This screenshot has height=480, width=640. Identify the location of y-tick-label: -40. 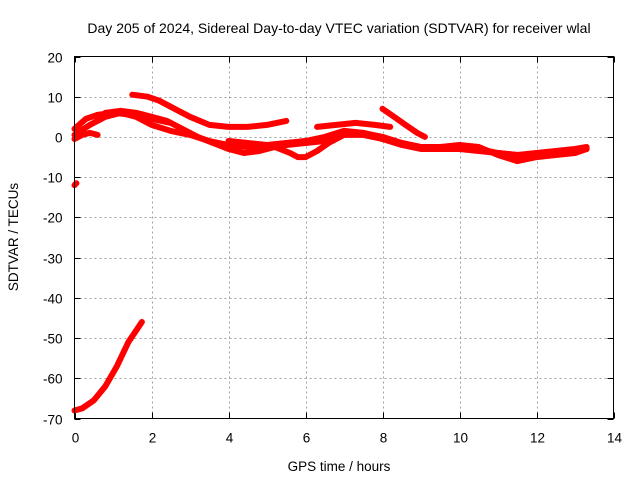
(53, 299).